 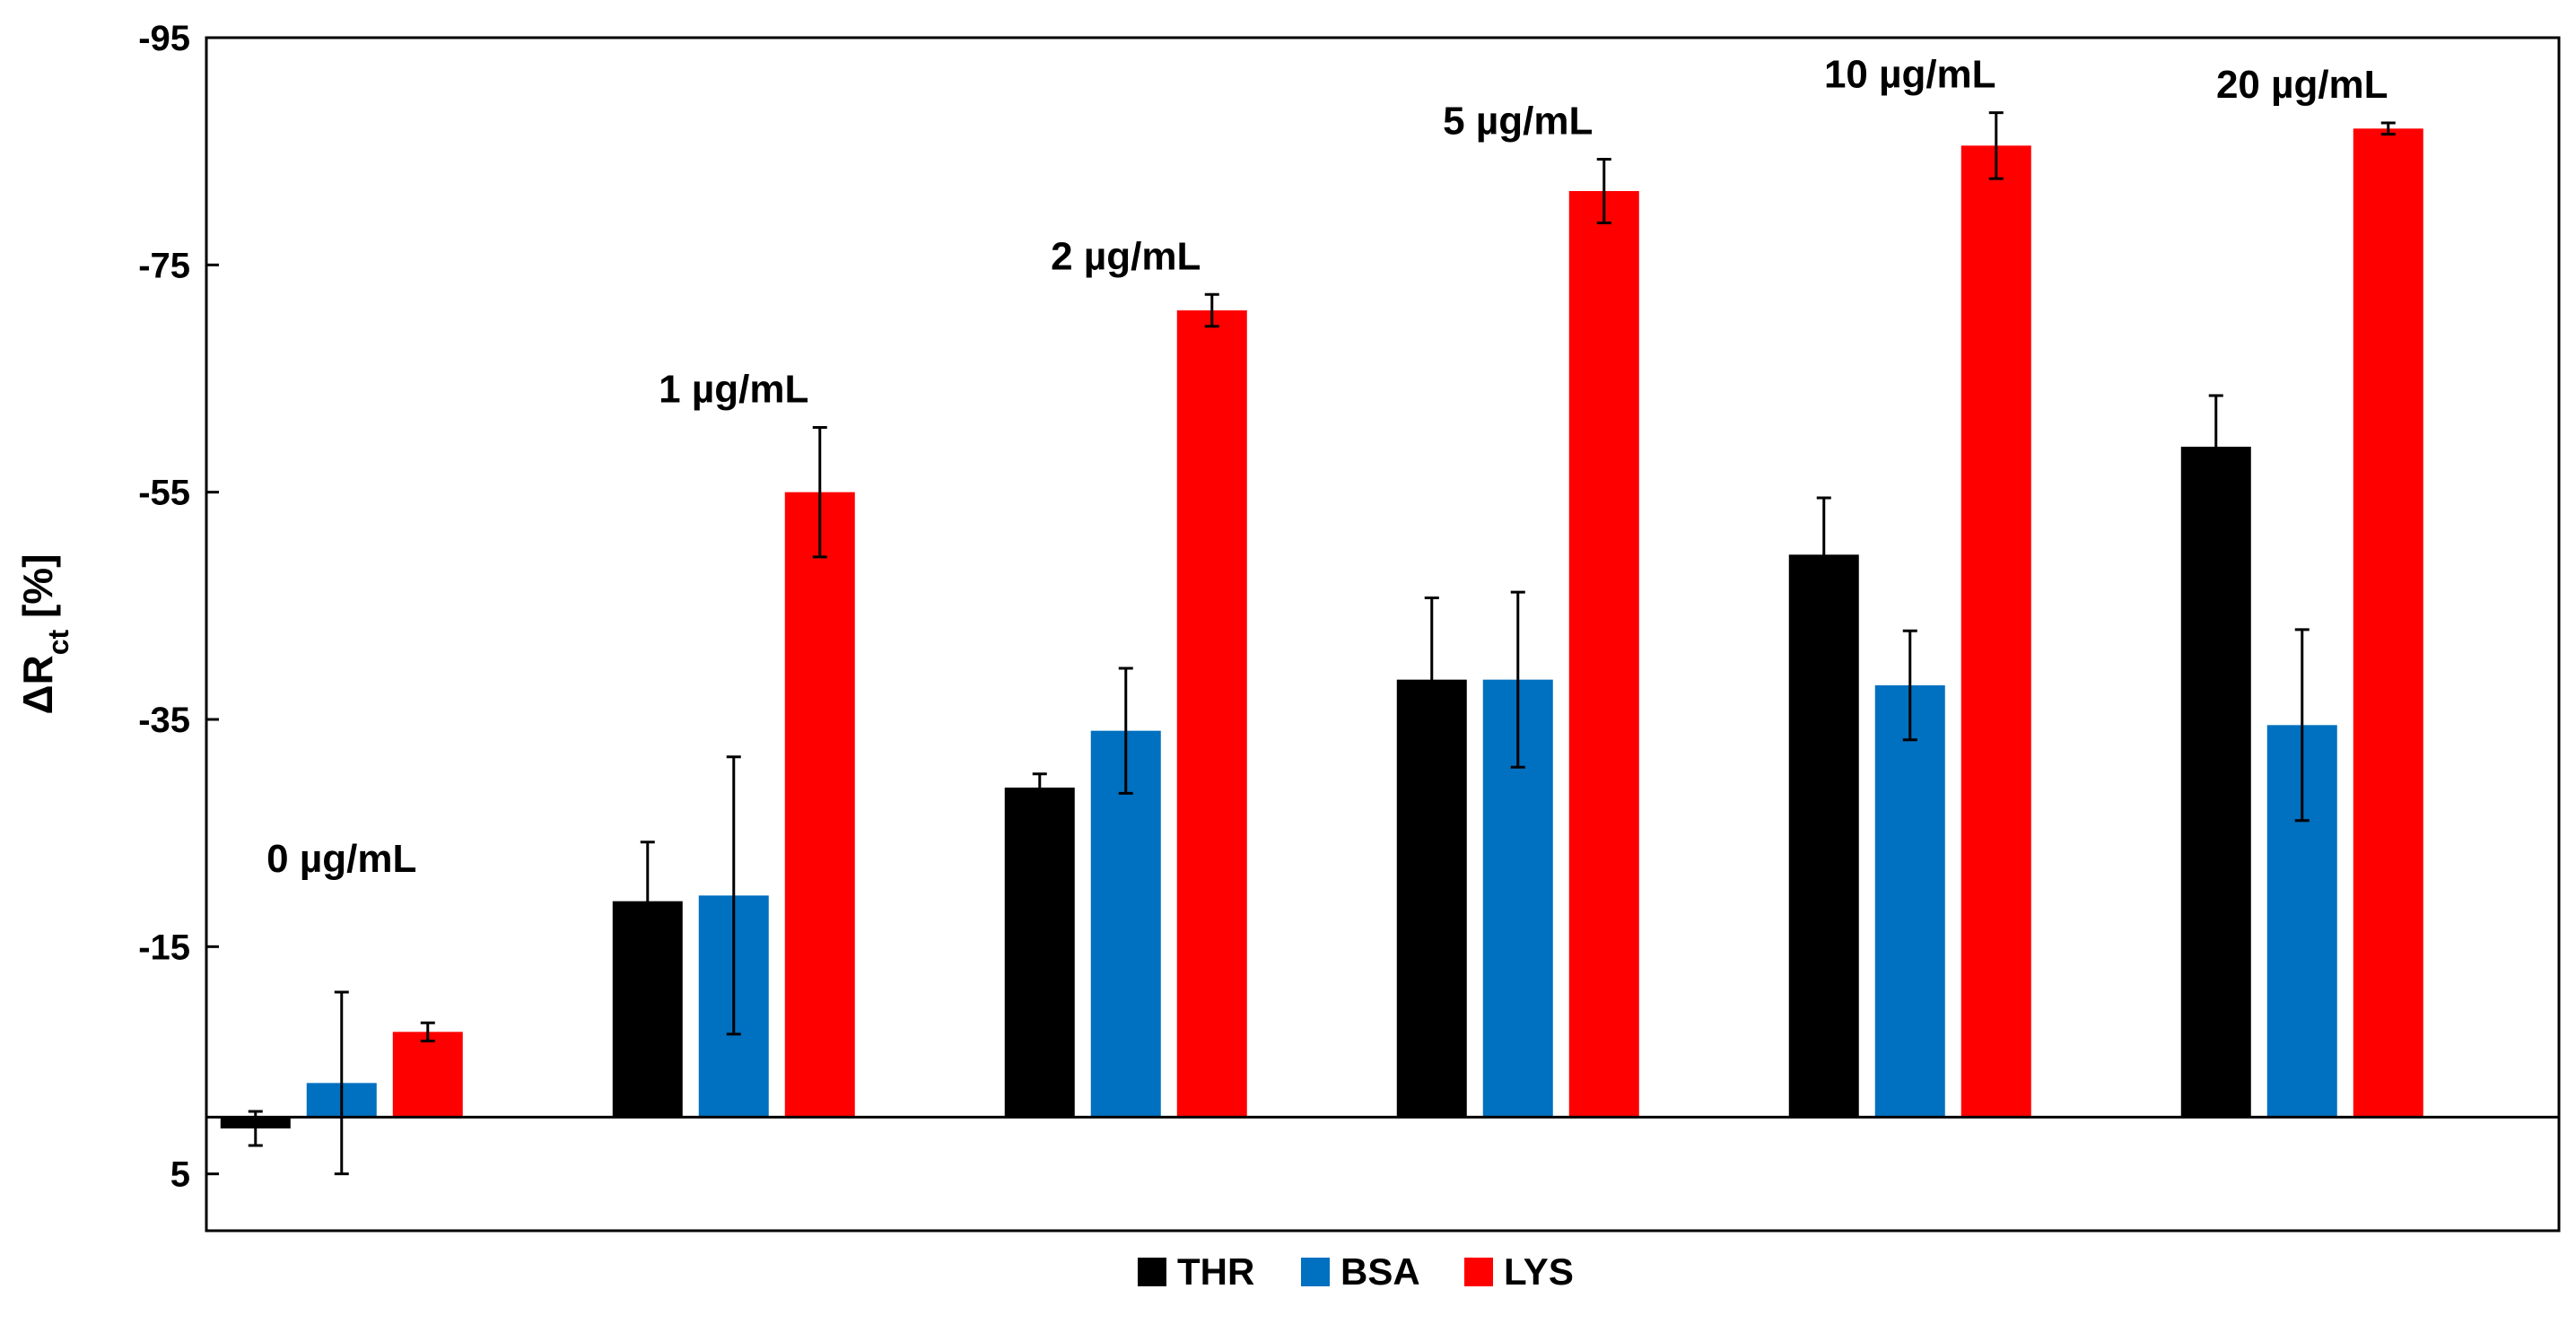 I want to click on group-label: 1 µg/mL, so click(x=734, y=389).